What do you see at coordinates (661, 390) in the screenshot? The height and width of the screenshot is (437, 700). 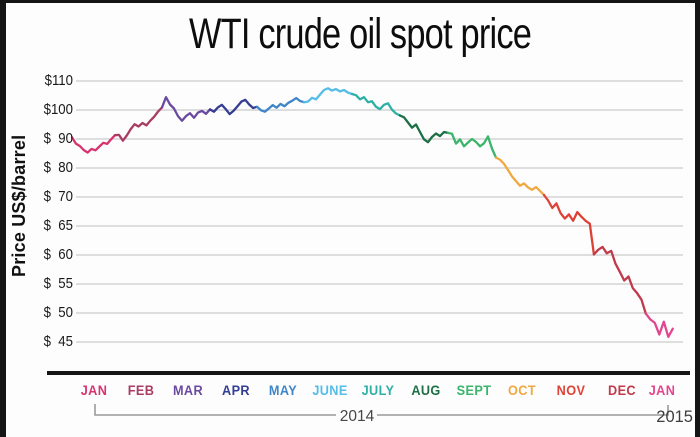 I see `month-label-jan-2015: JAN` at bounding box center [661, 390].